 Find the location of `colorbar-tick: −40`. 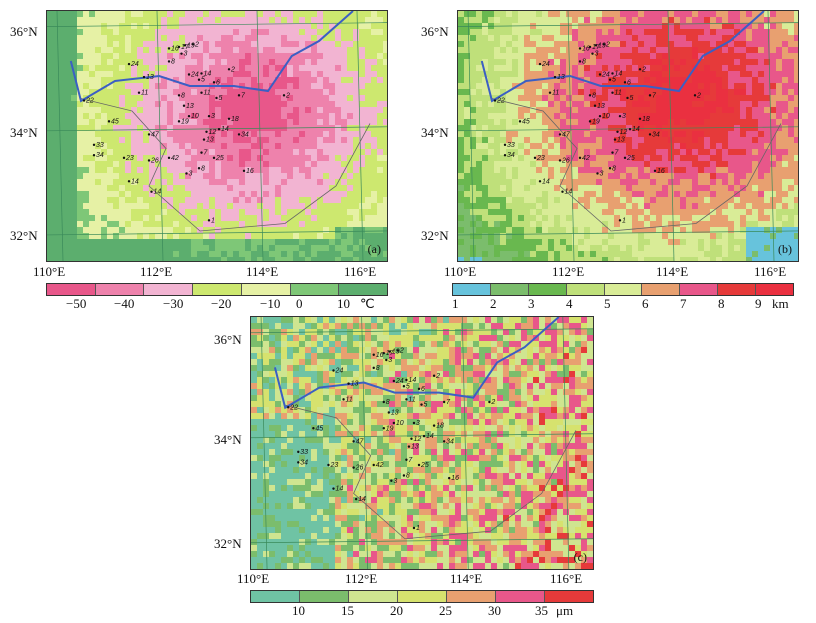

colorbar-tick: −40 is located at coordinates (124, 303).